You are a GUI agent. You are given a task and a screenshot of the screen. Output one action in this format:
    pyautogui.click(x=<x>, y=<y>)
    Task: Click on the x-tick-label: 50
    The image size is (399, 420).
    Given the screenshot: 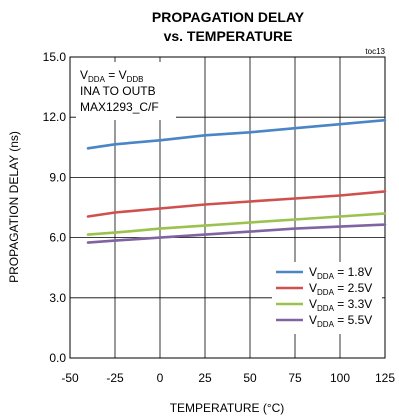 What is the action you would take?
    pyautogui.click(x=250, y=378)
    